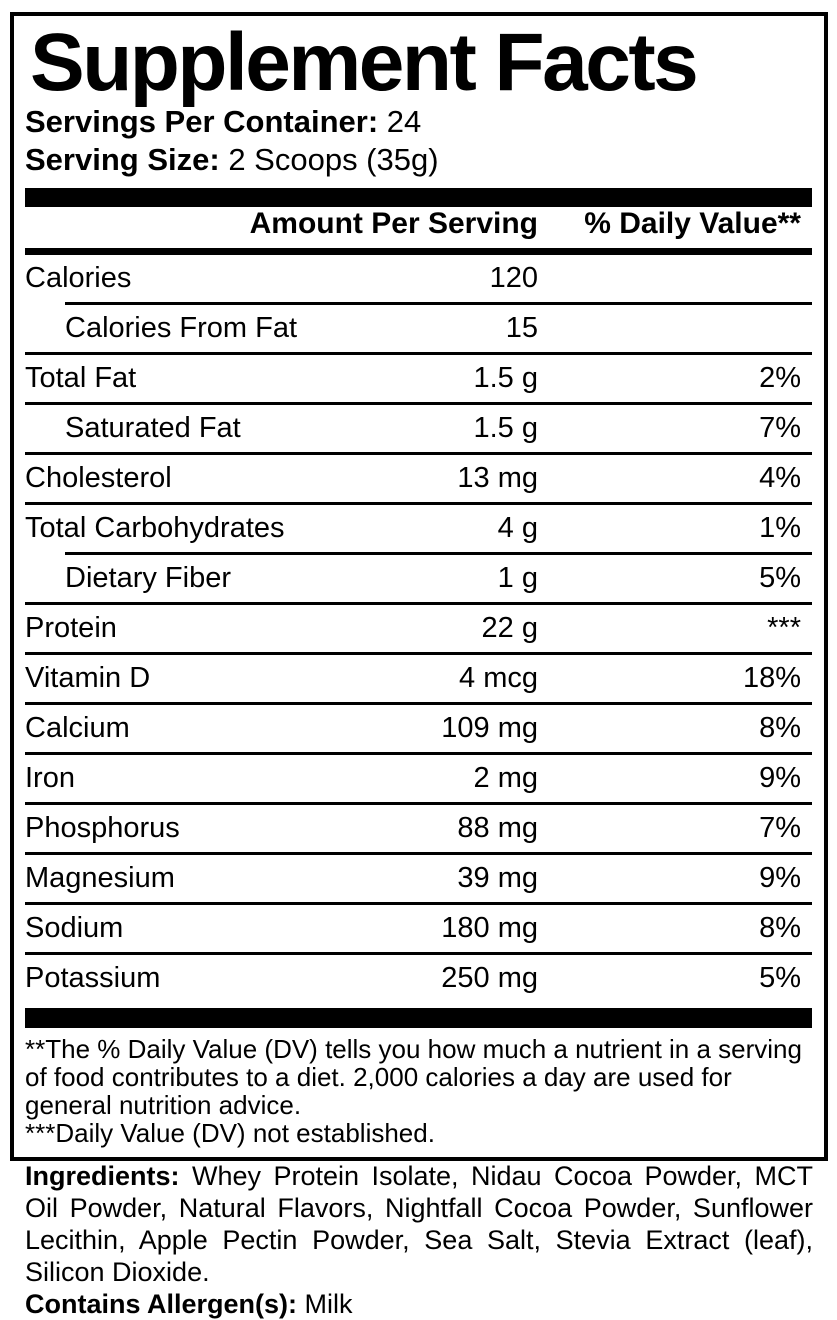 Image resolution: width=837 pixels, height=1320 pixels. I want to click on nutrient-amount: 4 mcg, so click(498, 677).